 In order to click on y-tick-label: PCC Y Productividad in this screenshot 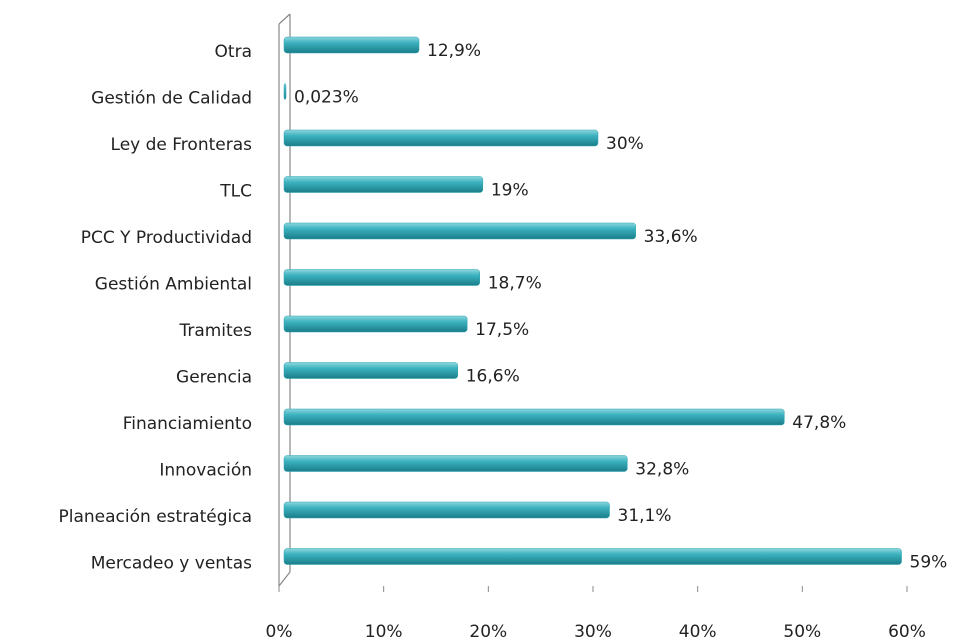, I will do `click(166, 238)`.